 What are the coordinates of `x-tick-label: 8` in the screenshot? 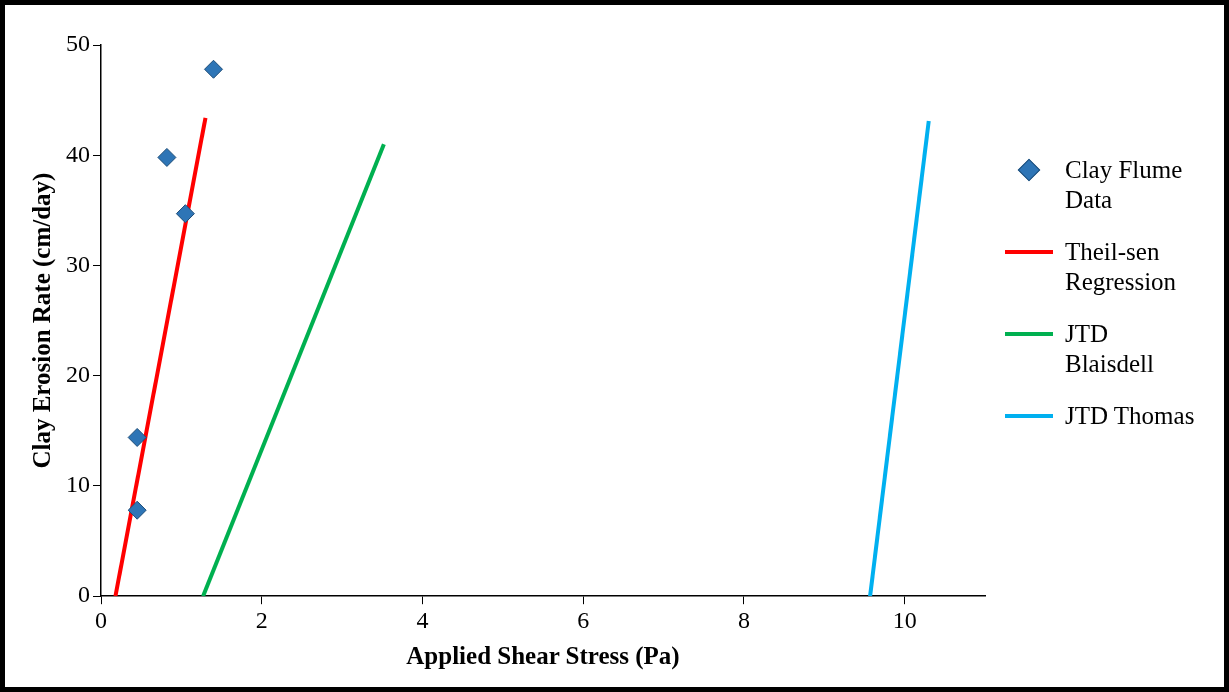 It's located at (743, 619).